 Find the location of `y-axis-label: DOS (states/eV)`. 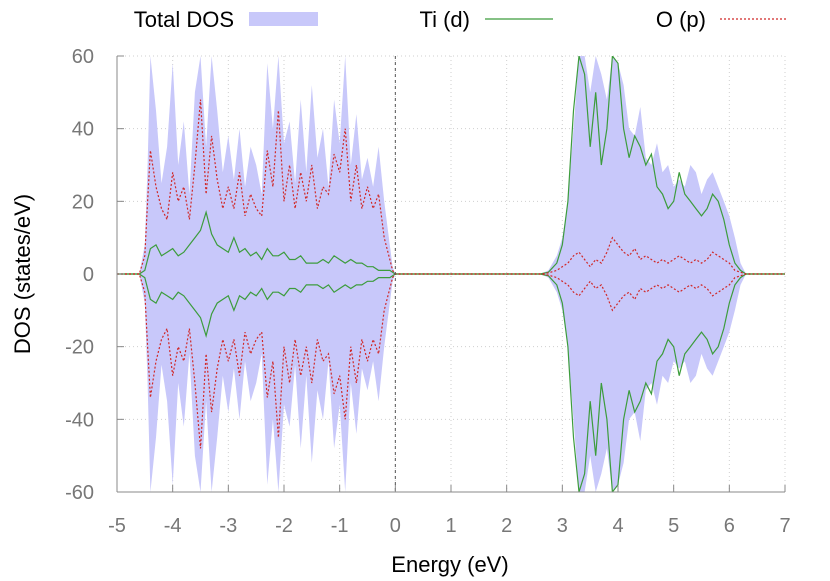

y-axis-label: DOS (states/eV) is located at coordinates (22, 274).